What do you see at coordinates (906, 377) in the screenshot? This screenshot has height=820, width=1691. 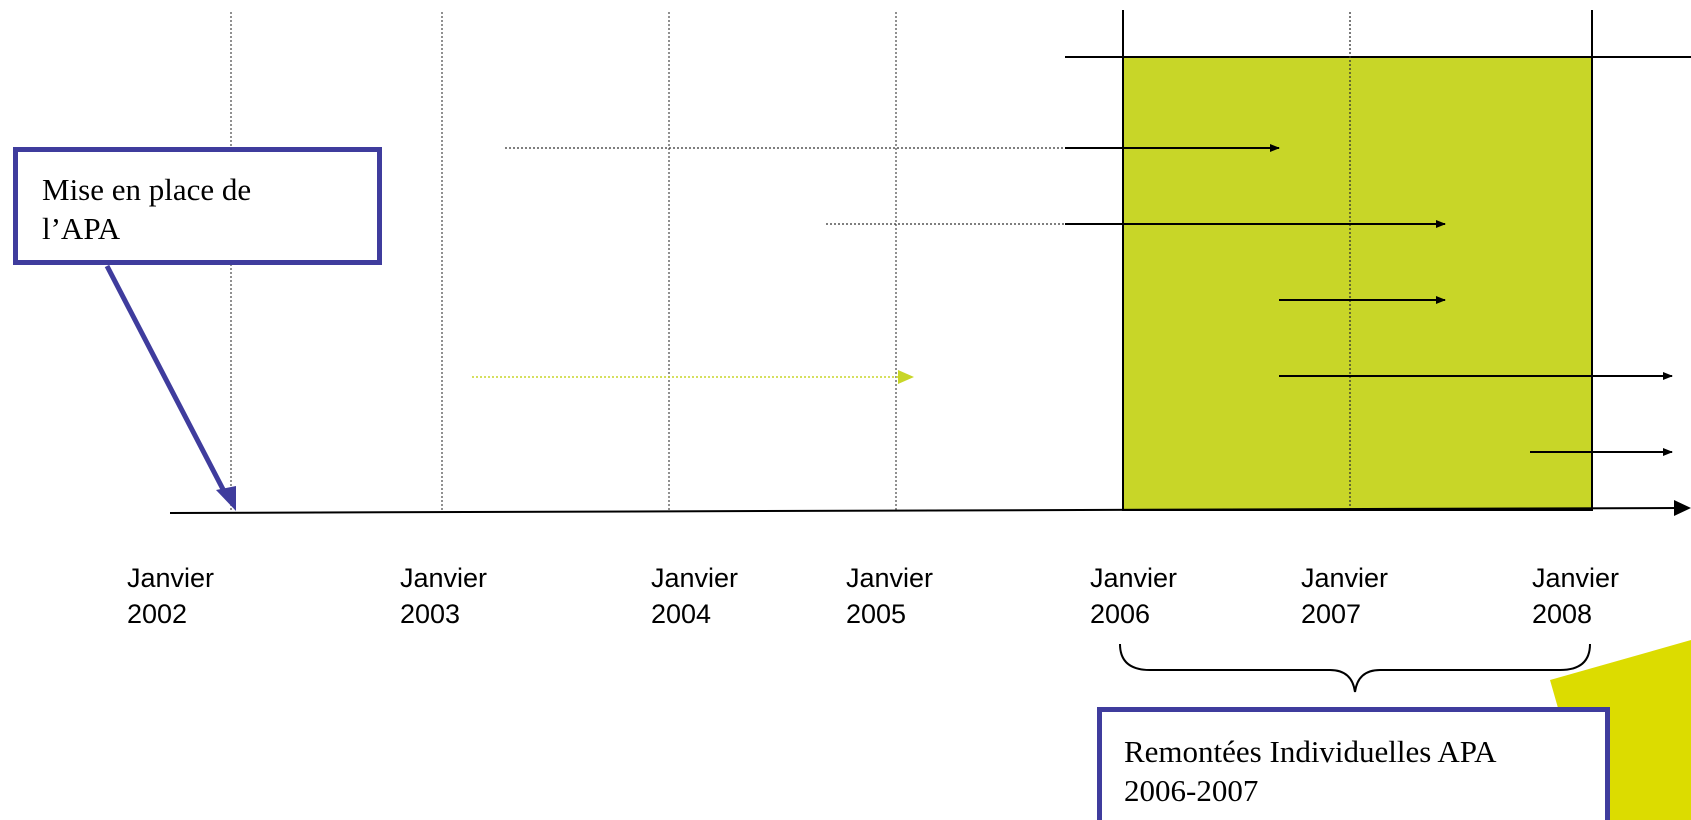 I see `arrow-4-light-arrowhead` at bounding box center [906, 377].